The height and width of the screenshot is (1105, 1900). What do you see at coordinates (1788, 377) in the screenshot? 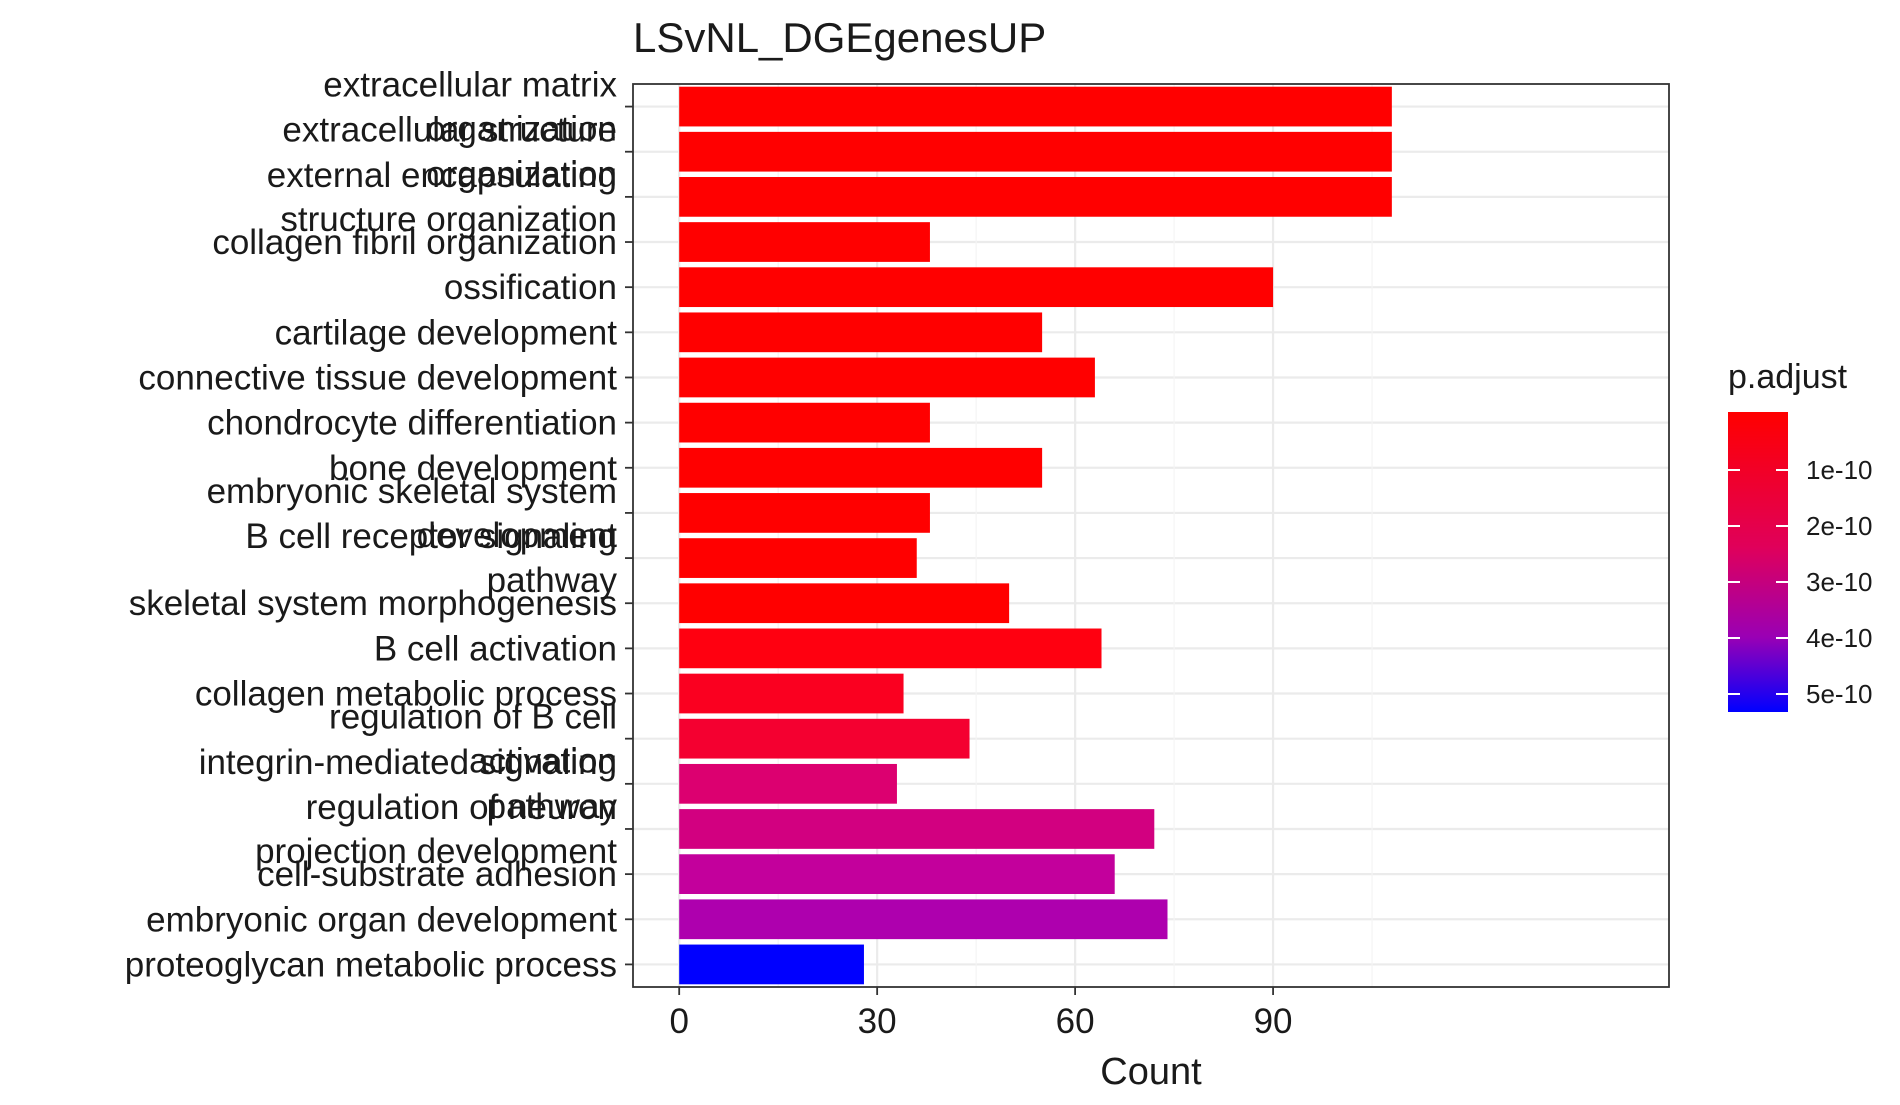
I see `legend-title: p.adjust` at bounding box center [1788, 377].